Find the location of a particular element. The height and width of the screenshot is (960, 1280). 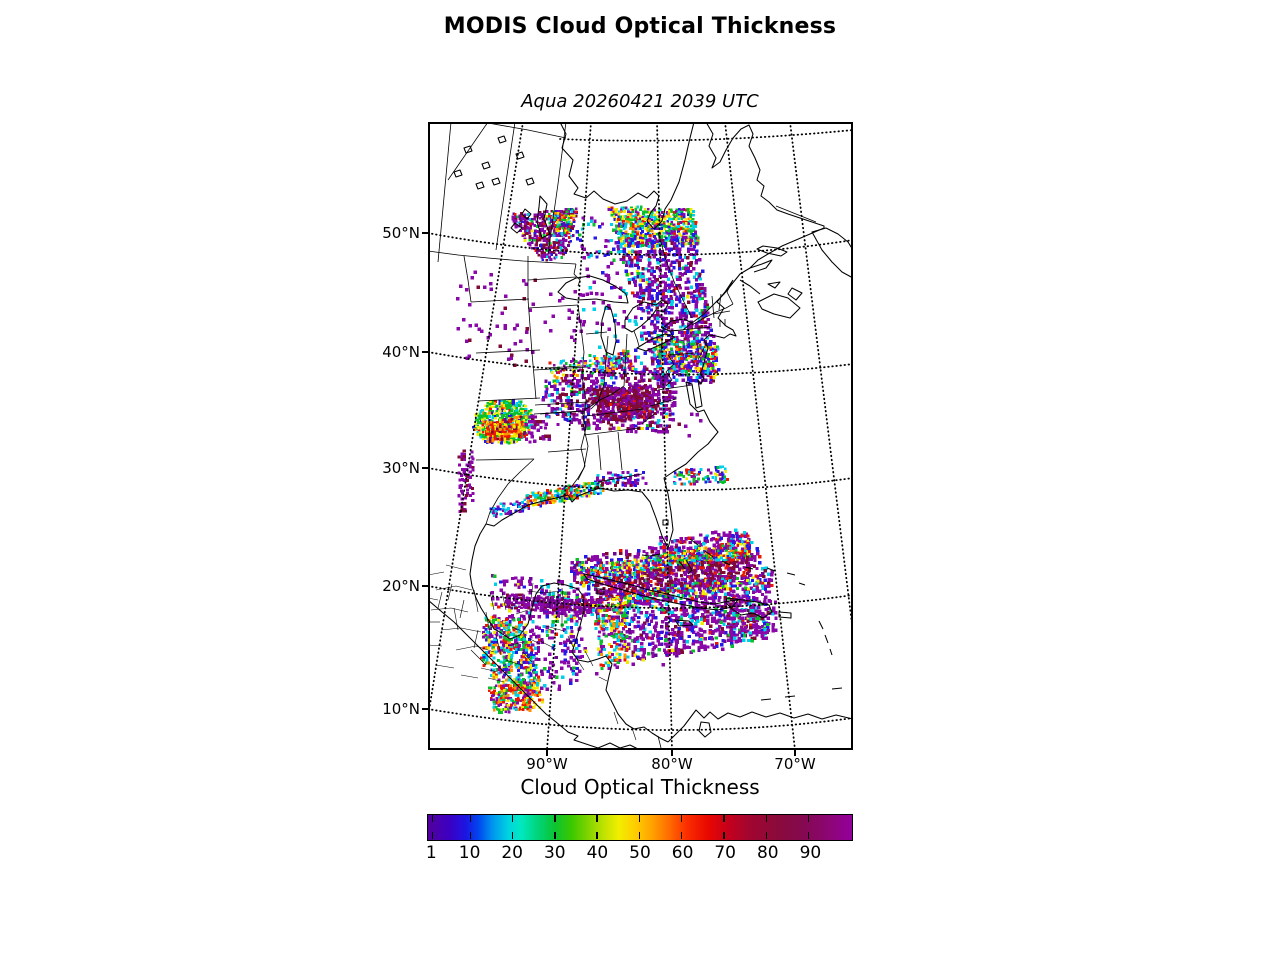

map-subtitle: Aqua 20260421 2039 UTC is located at coordinates (640, 101).